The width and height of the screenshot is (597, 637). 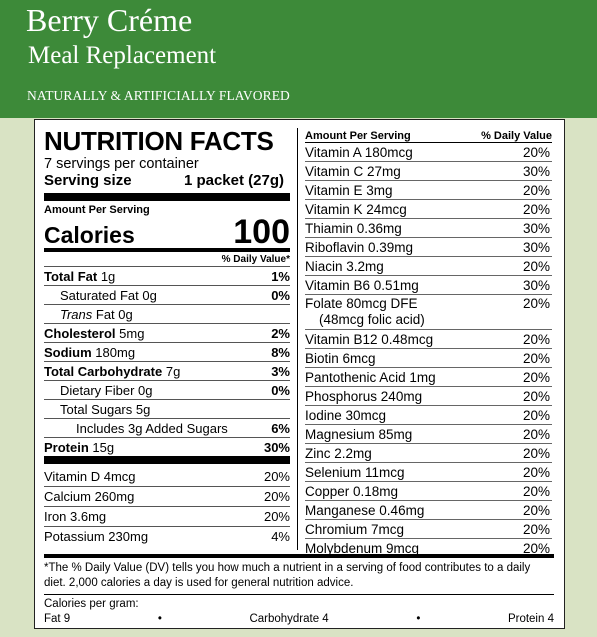 I want to click on vitamin-row: Niacin 3.2mg 20%, so click(x=428, y=266).